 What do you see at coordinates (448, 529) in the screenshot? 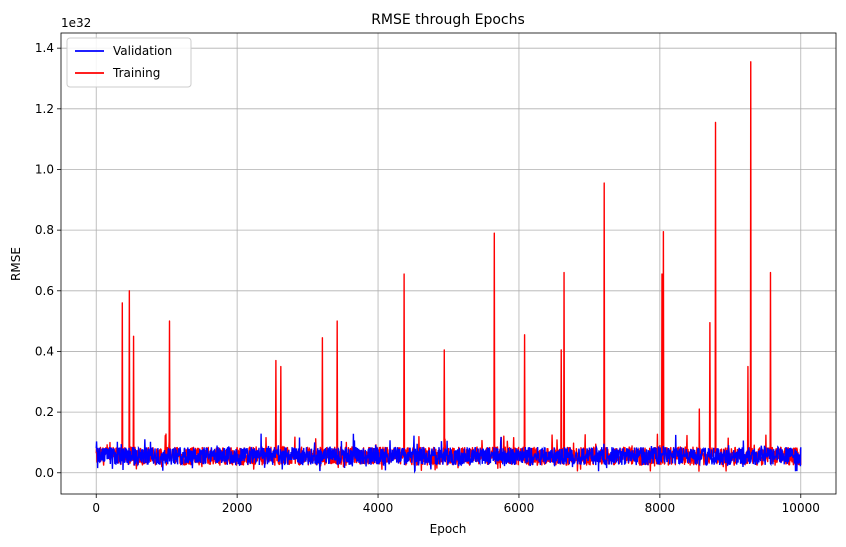
I see `x-axis-label: Epoch` at bounding box center [448, 529].